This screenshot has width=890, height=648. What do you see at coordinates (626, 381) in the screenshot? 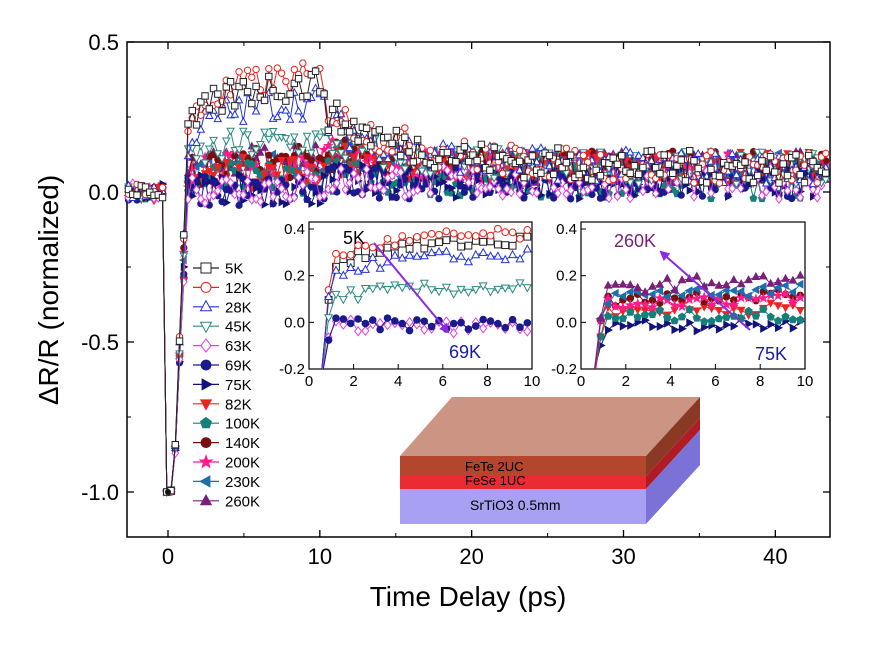
I see `inset-x-tick-label: 2` at bounding box center [626, 381].